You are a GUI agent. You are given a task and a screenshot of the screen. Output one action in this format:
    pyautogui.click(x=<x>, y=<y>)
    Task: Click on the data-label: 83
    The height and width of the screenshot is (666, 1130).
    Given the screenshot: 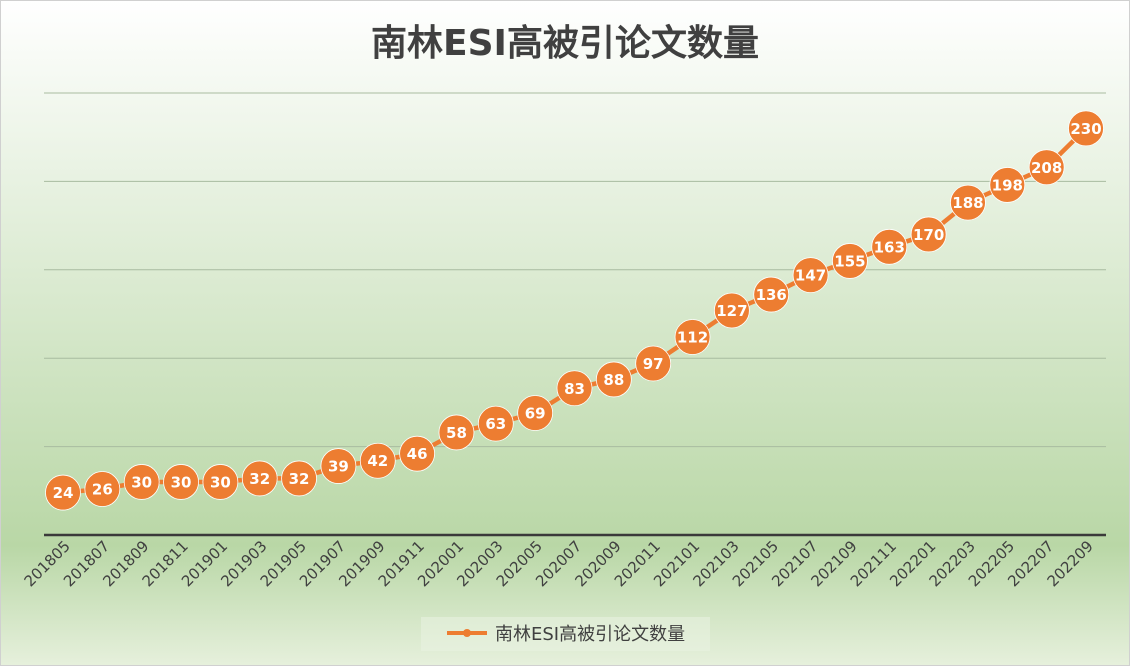 What is the action you would take?
    pyautogui.click(x=574, y=389)
    